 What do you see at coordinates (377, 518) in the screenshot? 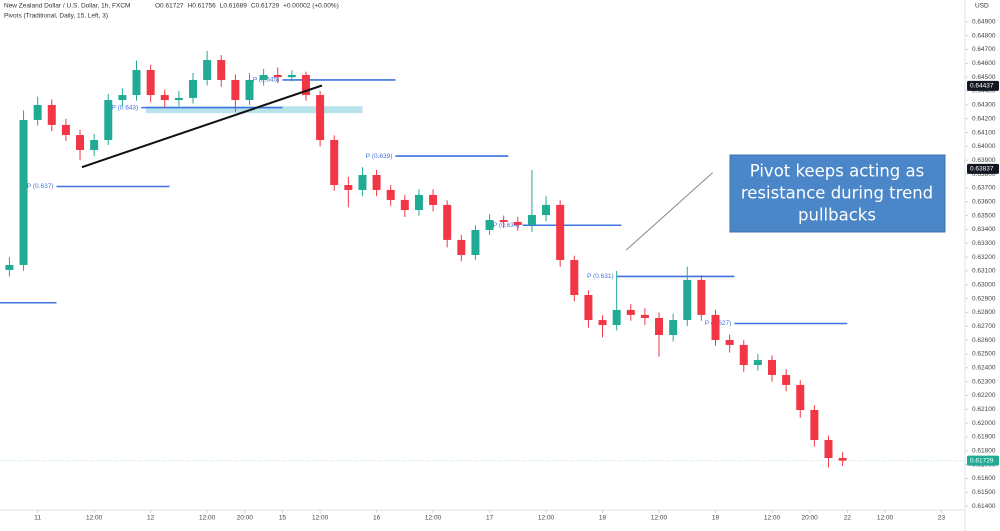
I see `x-tick-label: 16` at bounding box center [377, 518].